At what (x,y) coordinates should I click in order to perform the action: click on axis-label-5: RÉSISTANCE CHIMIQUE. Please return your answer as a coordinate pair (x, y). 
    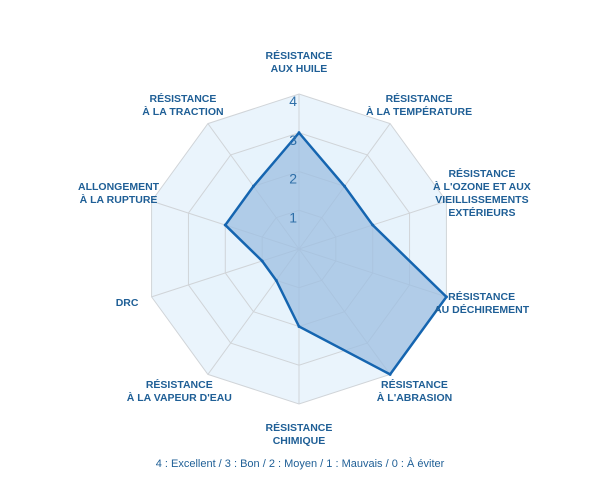
    Looking at the image, I should click on (299, 434).